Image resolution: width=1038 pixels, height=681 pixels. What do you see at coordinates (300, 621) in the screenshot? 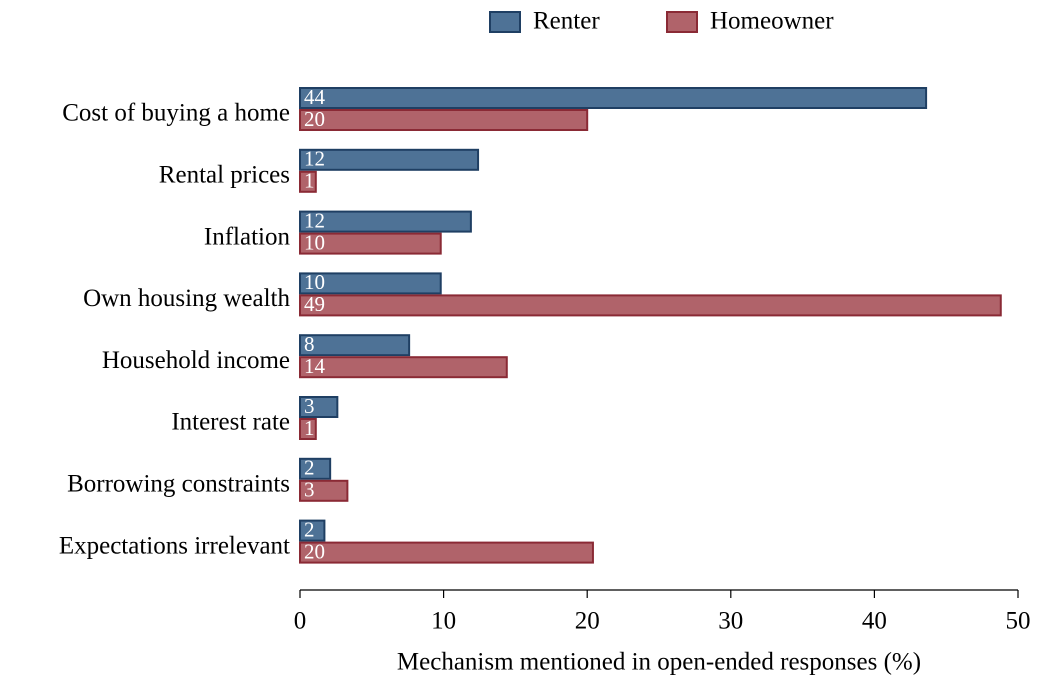
I see `x-tick-label: 0` at bounding box center [300, 621].